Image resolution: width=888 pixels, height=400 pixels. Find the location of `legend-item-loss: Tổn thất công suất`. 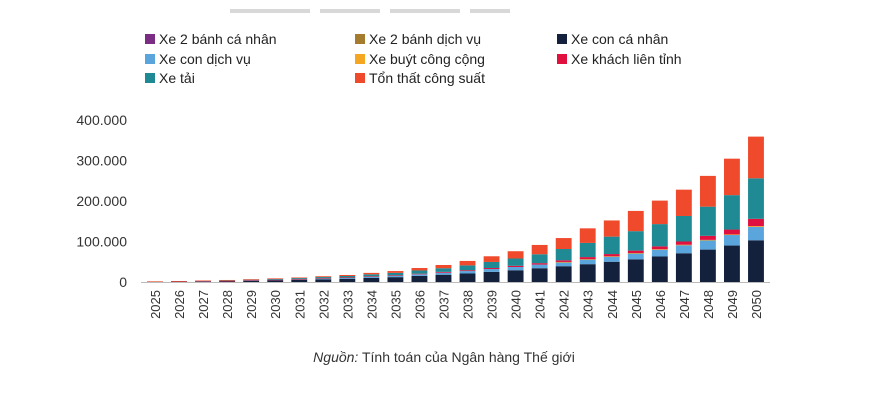

legend-item-loss: Tổn thất công suất is located at coordinates (420, 78).